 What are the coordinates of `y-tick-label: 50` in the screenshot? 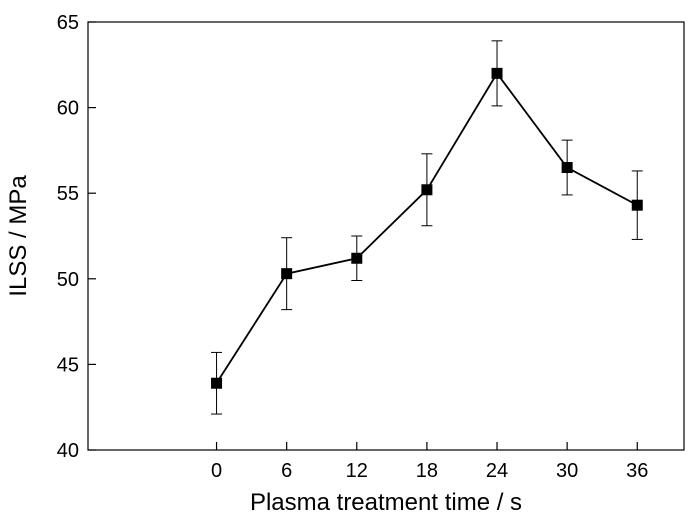 It's located at (68, 280).